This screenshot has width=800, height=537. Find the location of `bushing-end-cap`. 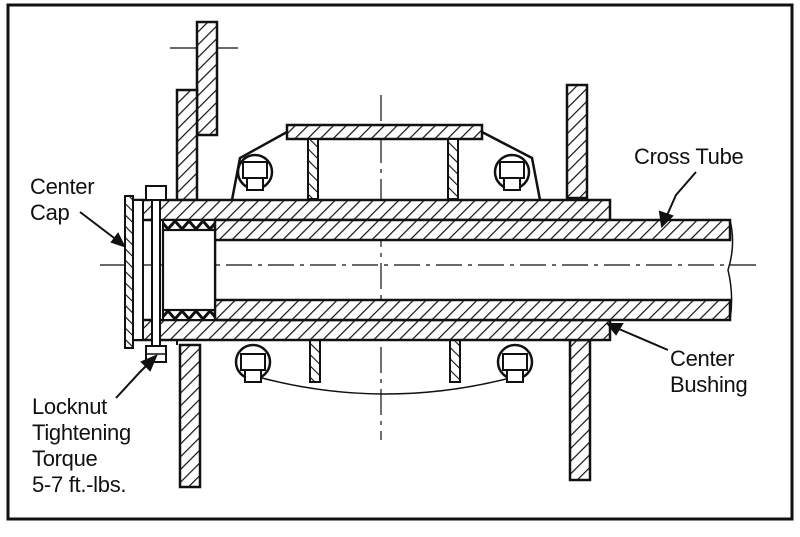

bushing-end-cap is located at coordinates (189, 270).